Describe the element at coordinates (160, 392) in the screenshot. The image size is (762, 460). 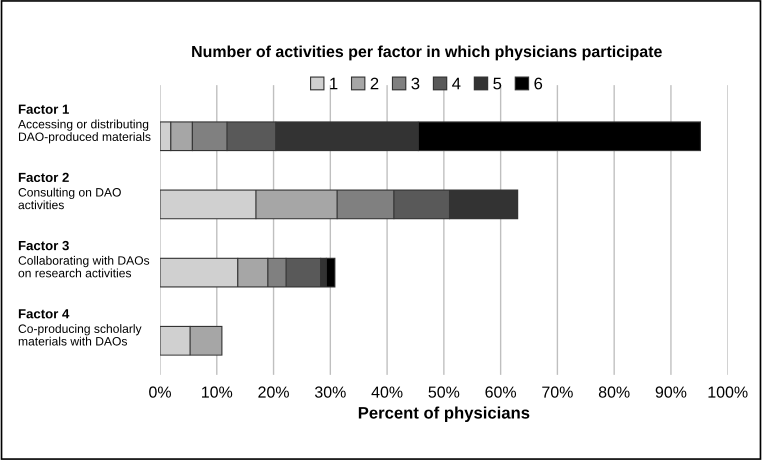
I see `x-tick-label: 0%` at that location.